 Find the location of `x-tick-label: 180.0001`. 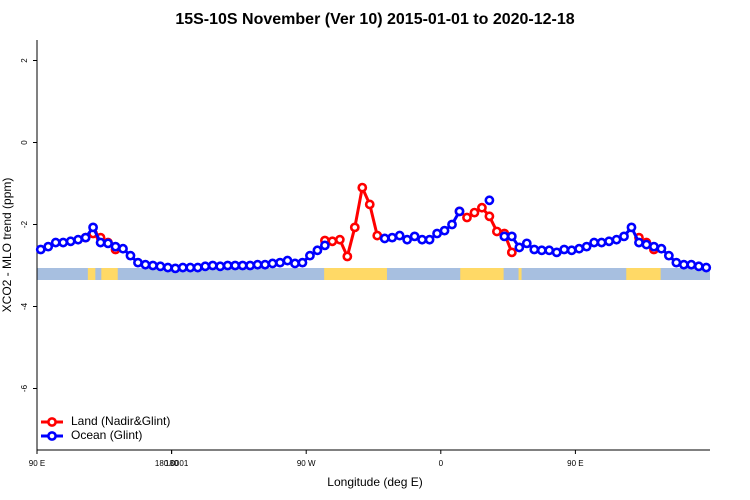

x-tick-label: 180.0001 is located at coordinates (172, 463).